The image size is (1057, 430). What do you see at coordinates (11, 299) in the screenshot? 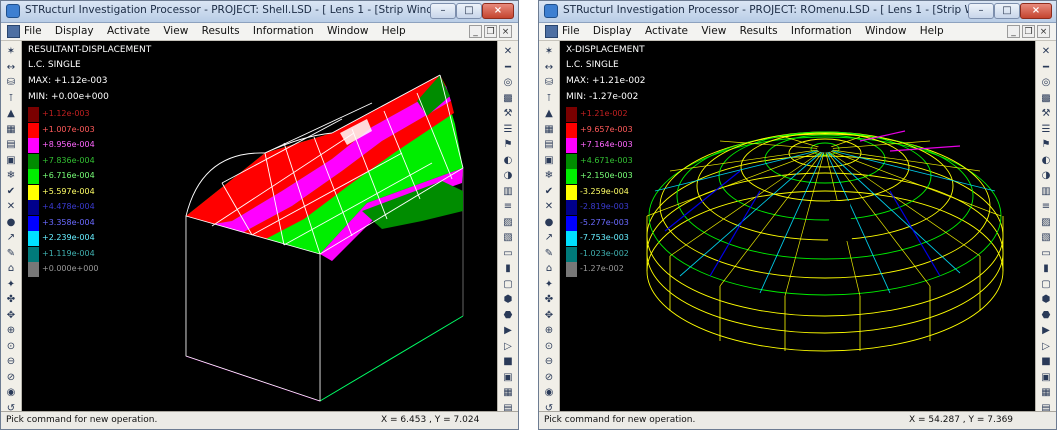
I see `toolbar-tool-icon: ✤` at bounding box center [11, 299].